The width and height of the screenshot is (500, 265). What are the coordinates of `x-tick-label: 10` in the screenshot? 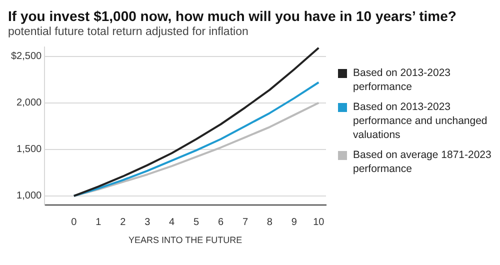 It's located at (319, 222).